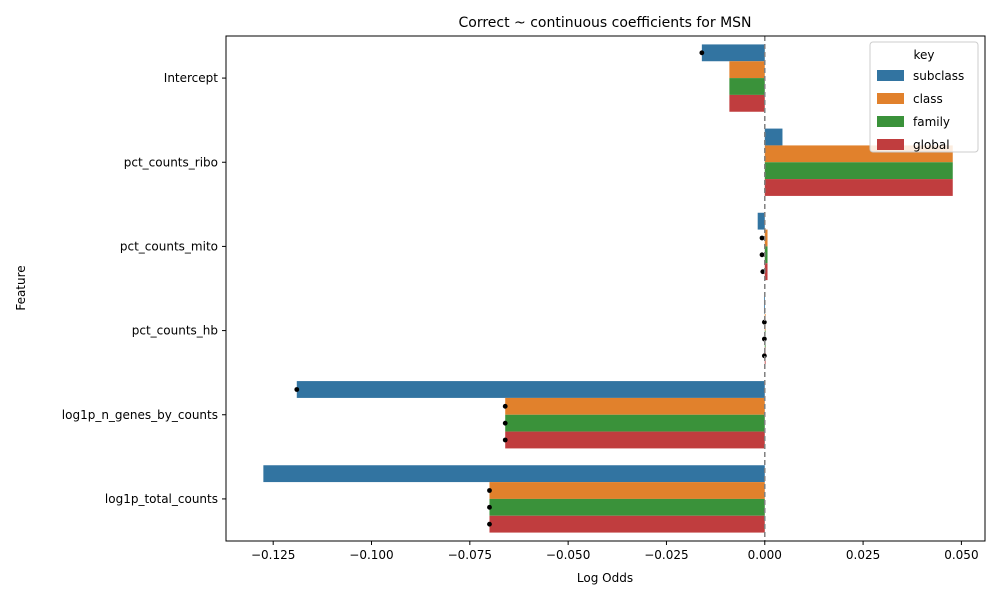 The width and height of the screenshot is (1000, 600). Describe the element at coordinates (169, 246) in the screenshot. I see `y-tick-label: pct_counts_mito` at that location.